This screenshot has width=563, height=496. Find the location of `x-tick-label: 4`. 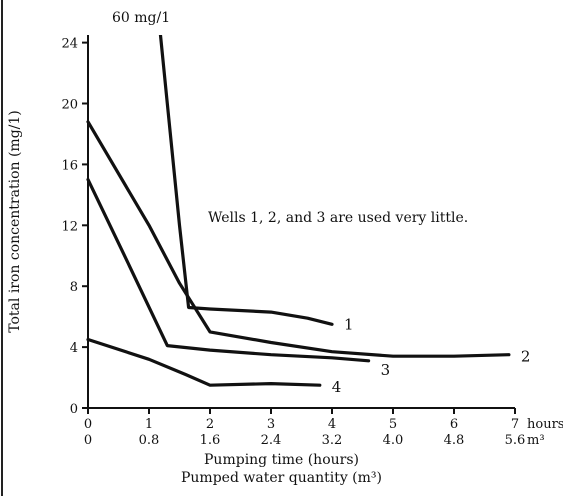

x-tick-label: 4 is located at coordinates (332, 424).